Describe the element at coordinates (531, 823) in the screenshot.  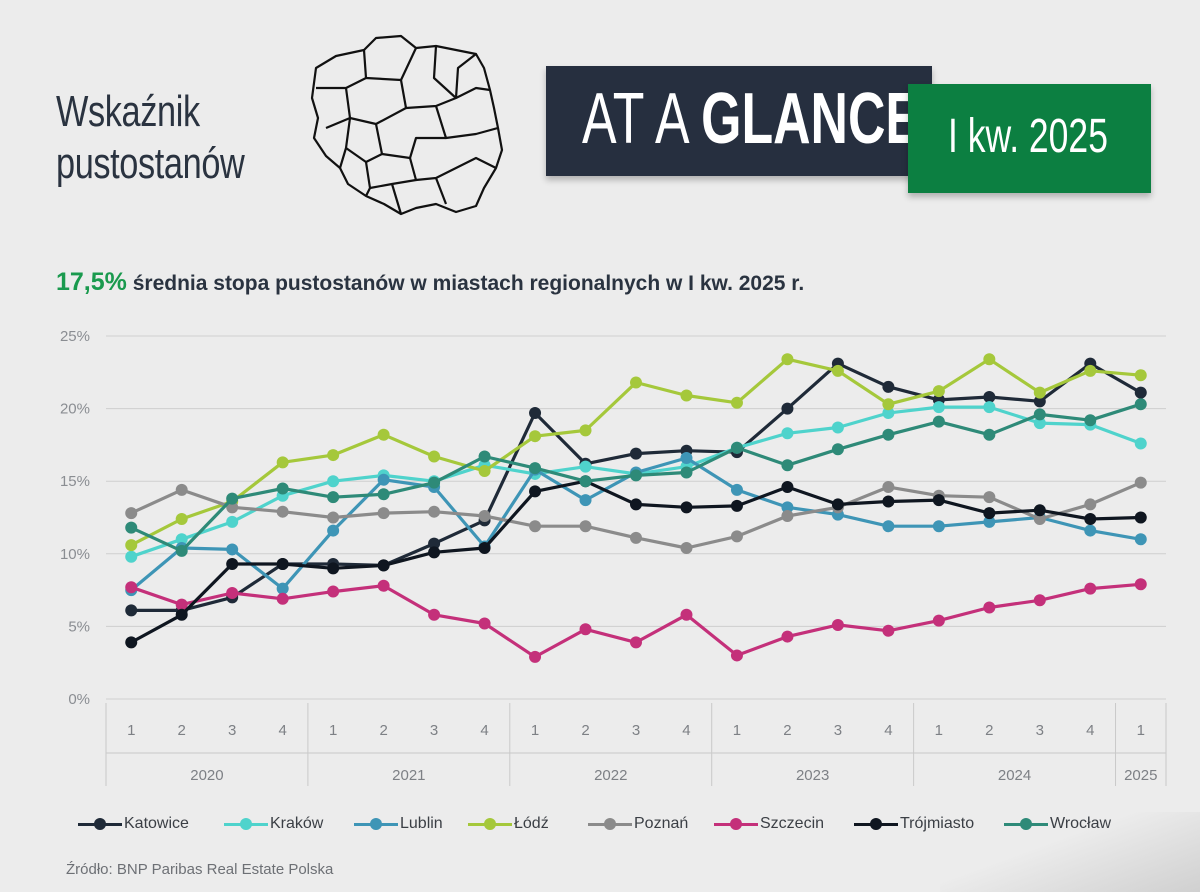
I see `legend-label: Łódź` at that location.